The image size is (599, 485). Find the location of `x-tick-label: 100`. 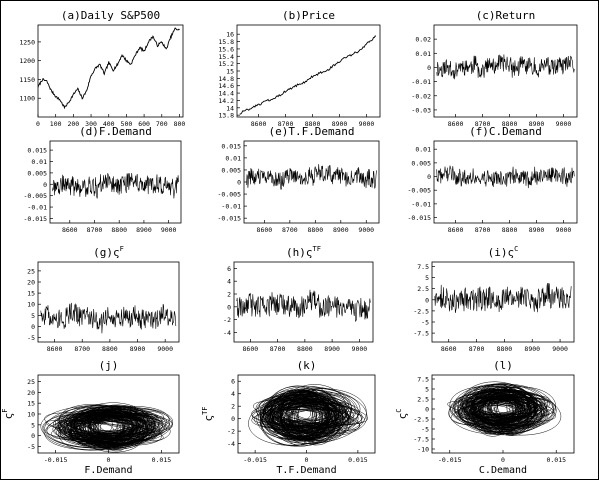

x-tick-label: 100 is located at coordinates (56, 124).